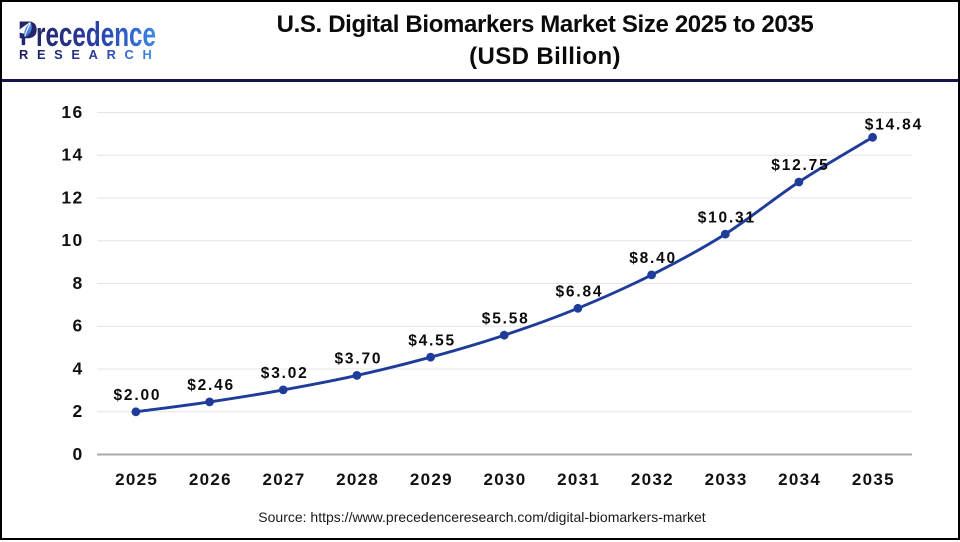 The width and height of the screenshot is (960, 542). Describe the element at coordinates (72, 197) in the screenshot. I see `svg-text: 12` at that location.